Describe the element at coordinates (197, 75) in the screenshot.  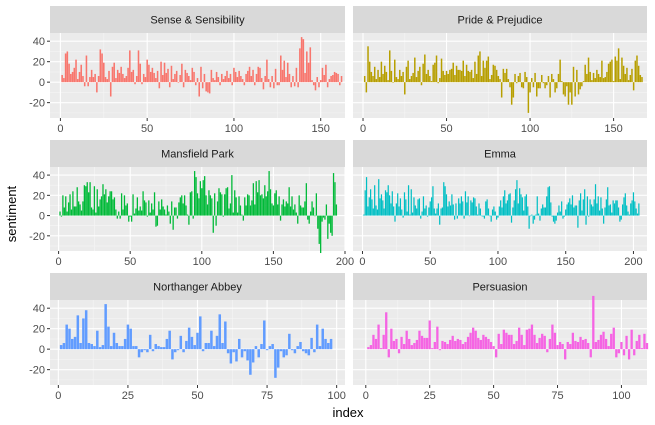
I see `panel-background` at that location.